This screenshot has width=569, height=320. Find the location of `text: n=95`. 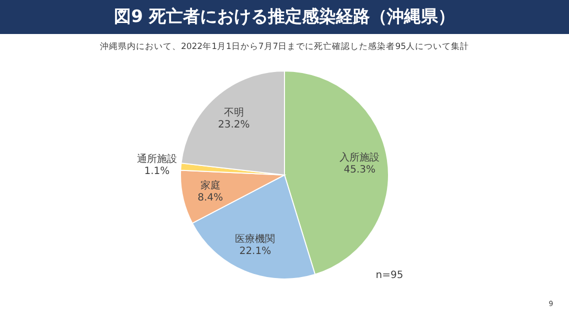

text: n=95 is located at coordinates (390, 275).